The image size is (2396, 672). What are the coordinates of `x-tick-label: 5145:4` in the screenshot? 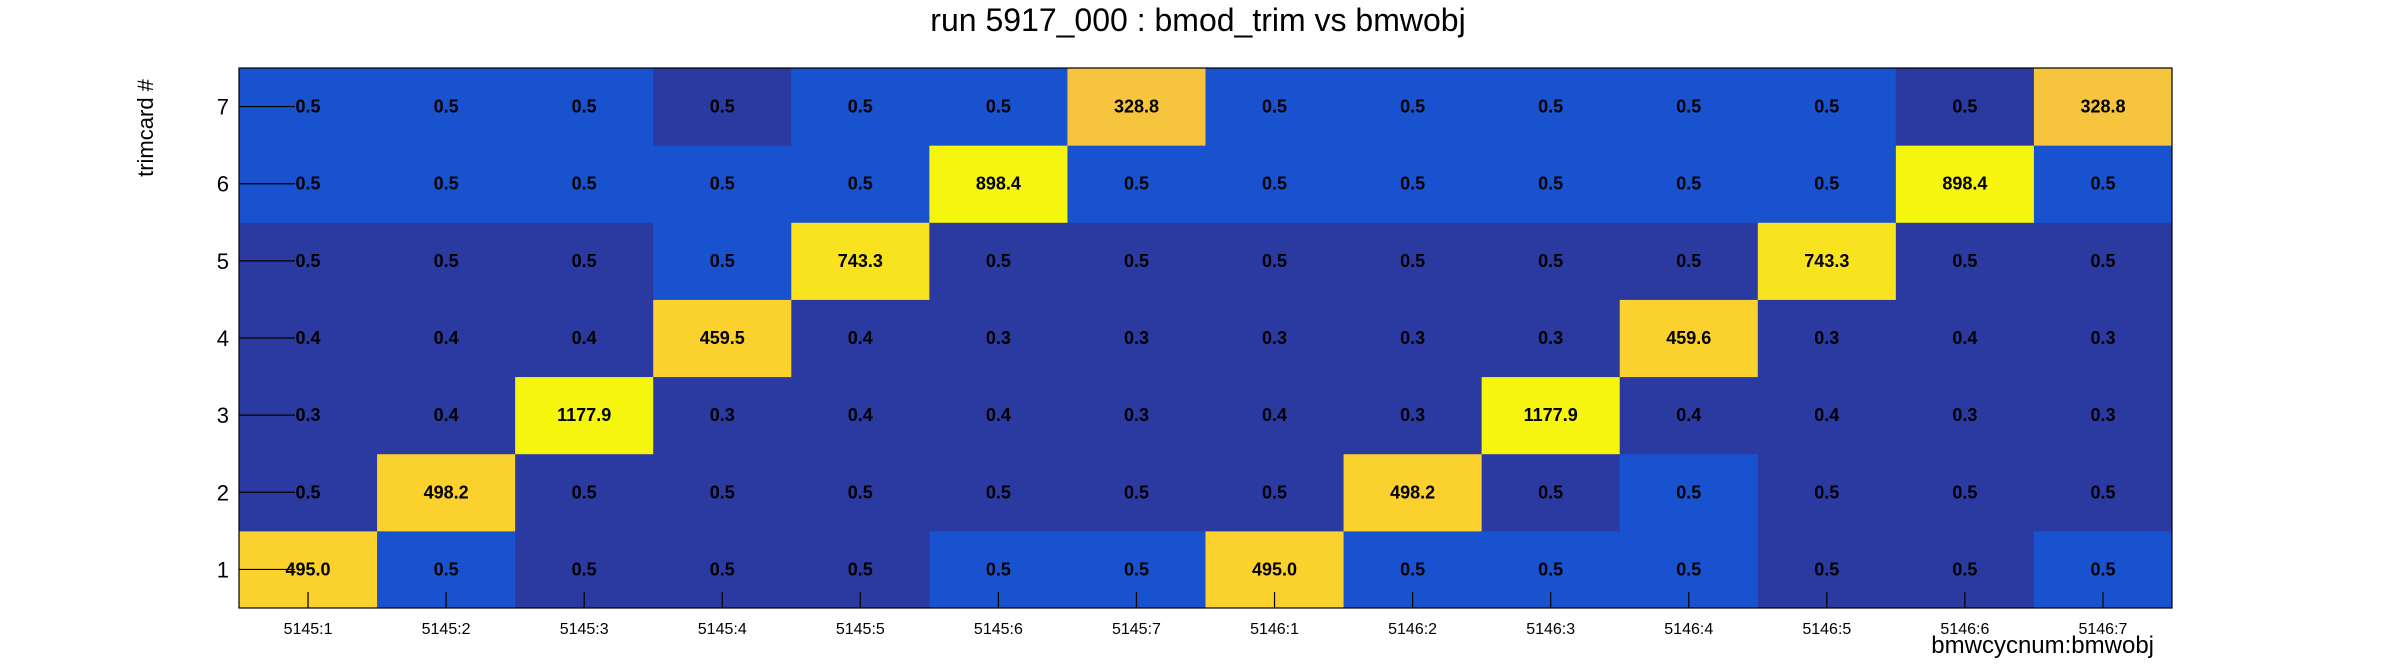 It's located at (722, 629).